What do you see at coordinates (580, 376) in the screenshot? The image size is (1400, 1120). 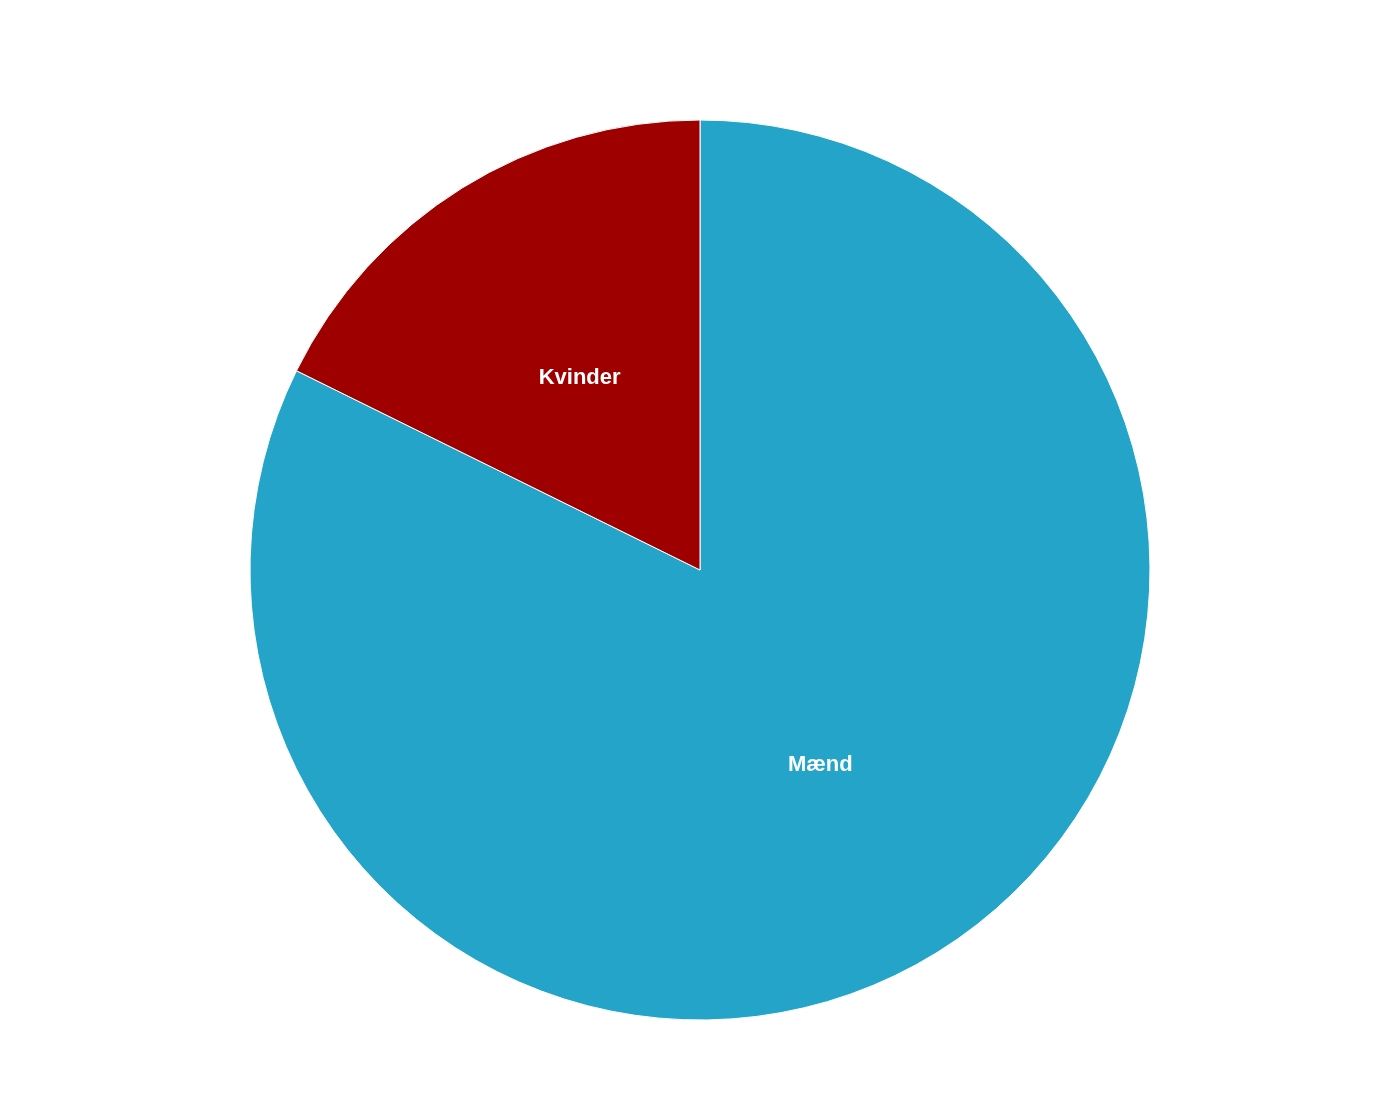 I see `slice-label: Kvinder` at bounding box center [580, 376].